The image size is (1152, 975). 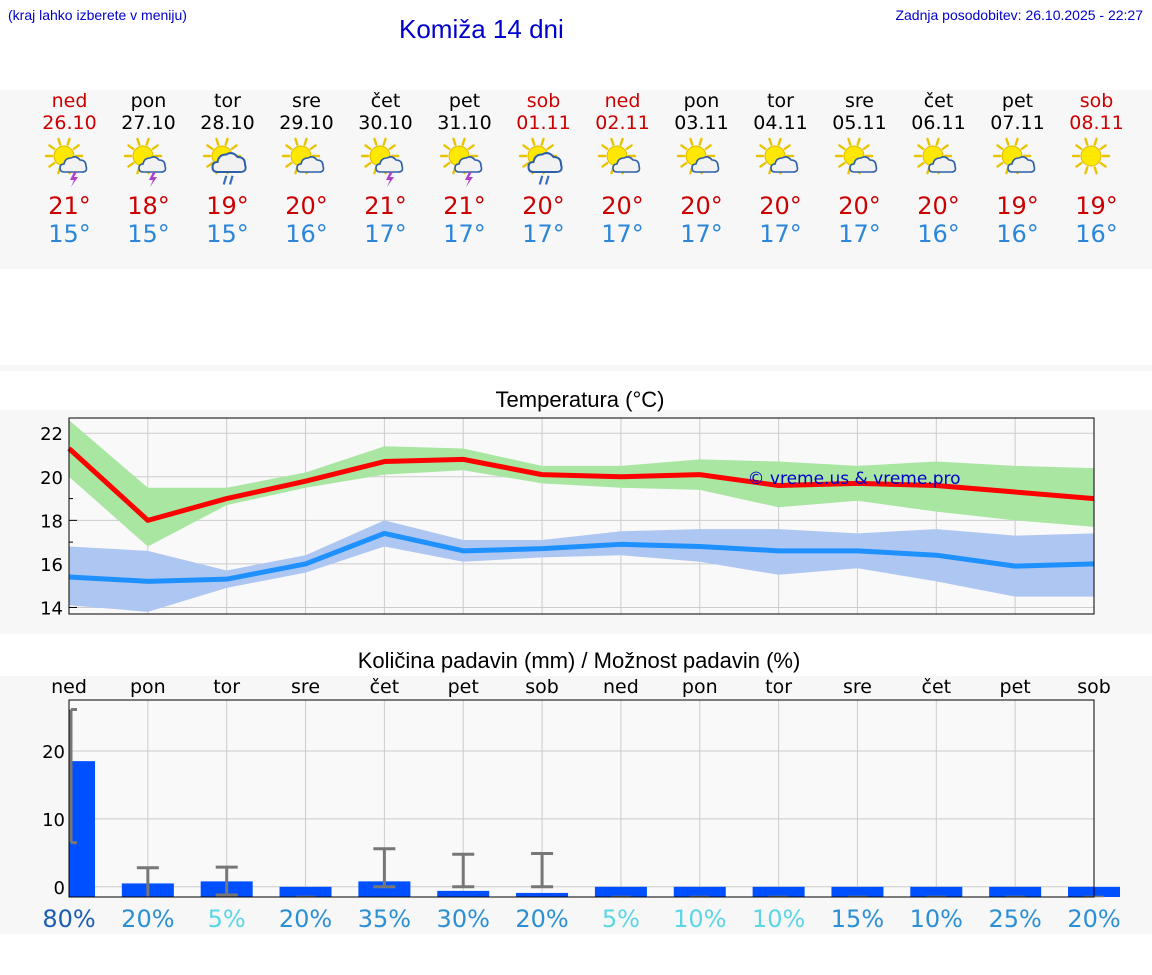 What do you see at coordinates (622, 101) in the screenshot?
I see `day-name: ned` at bounding box center [622, 101].